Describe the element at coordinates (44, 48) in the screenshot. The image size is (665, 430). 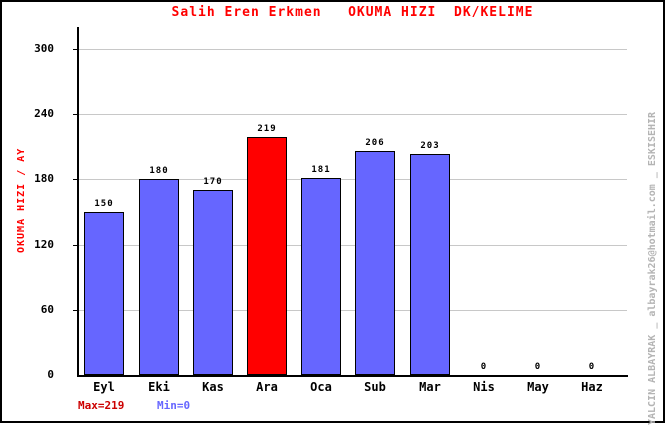
I see `y-tick-label: 300` at that location.